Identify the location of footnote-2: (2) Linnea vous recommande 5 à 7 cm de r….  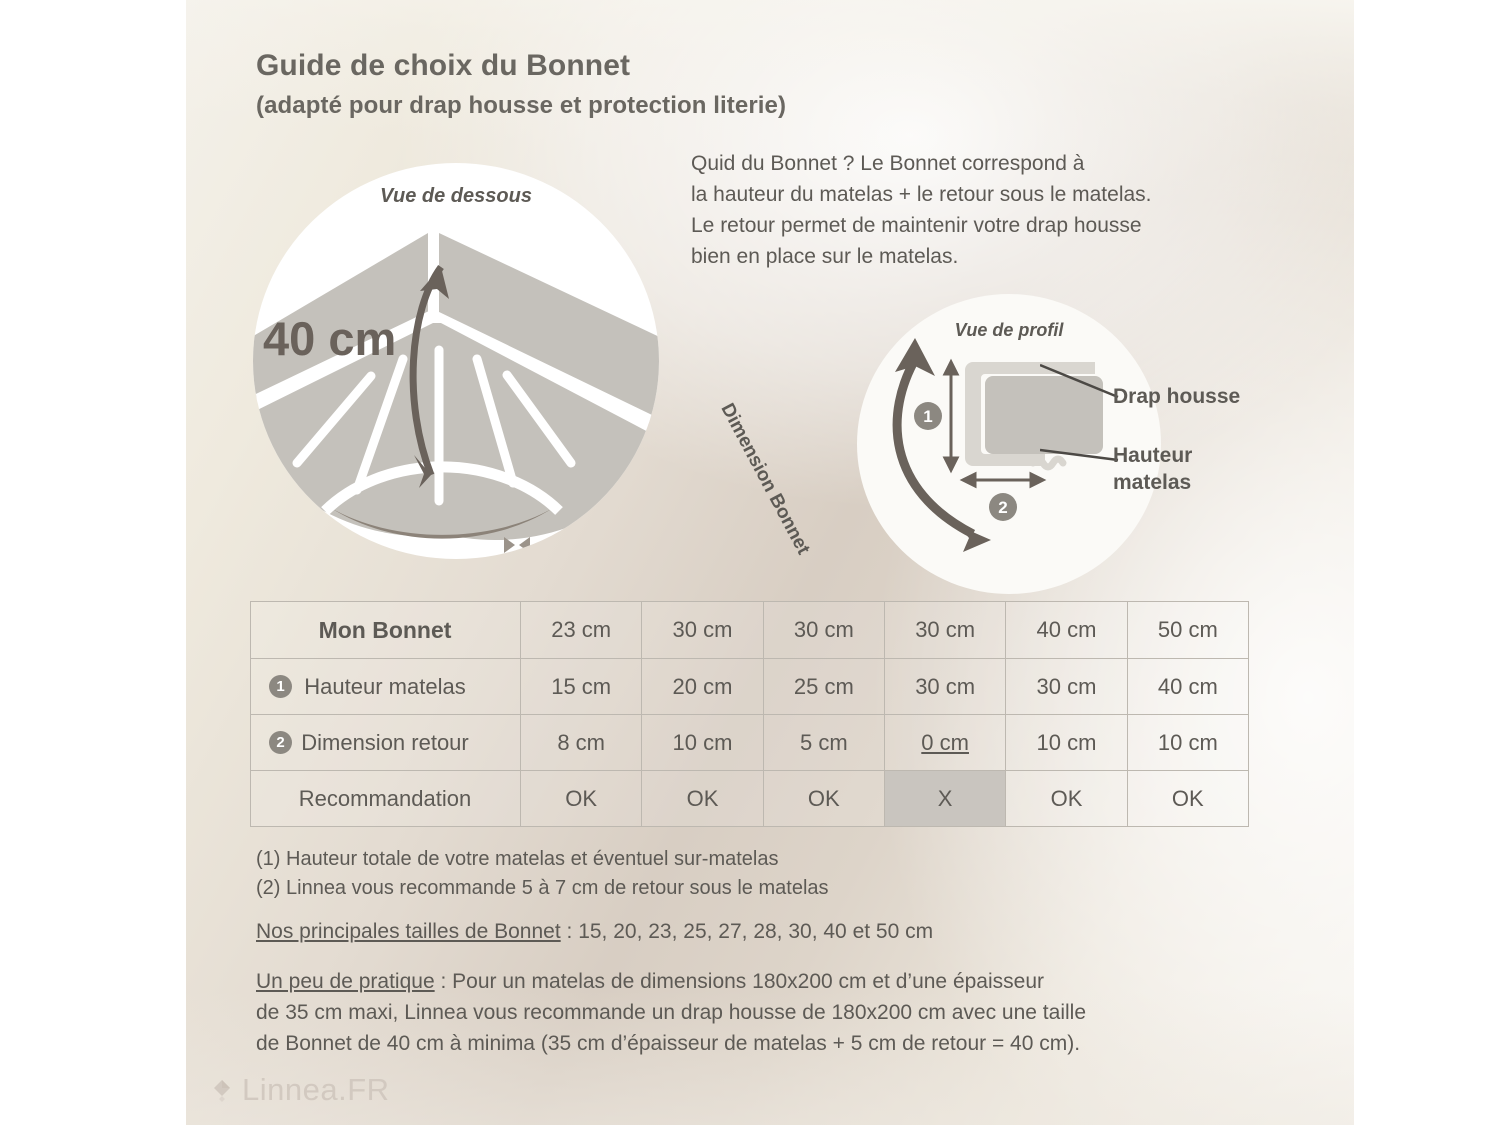
(542, 888).